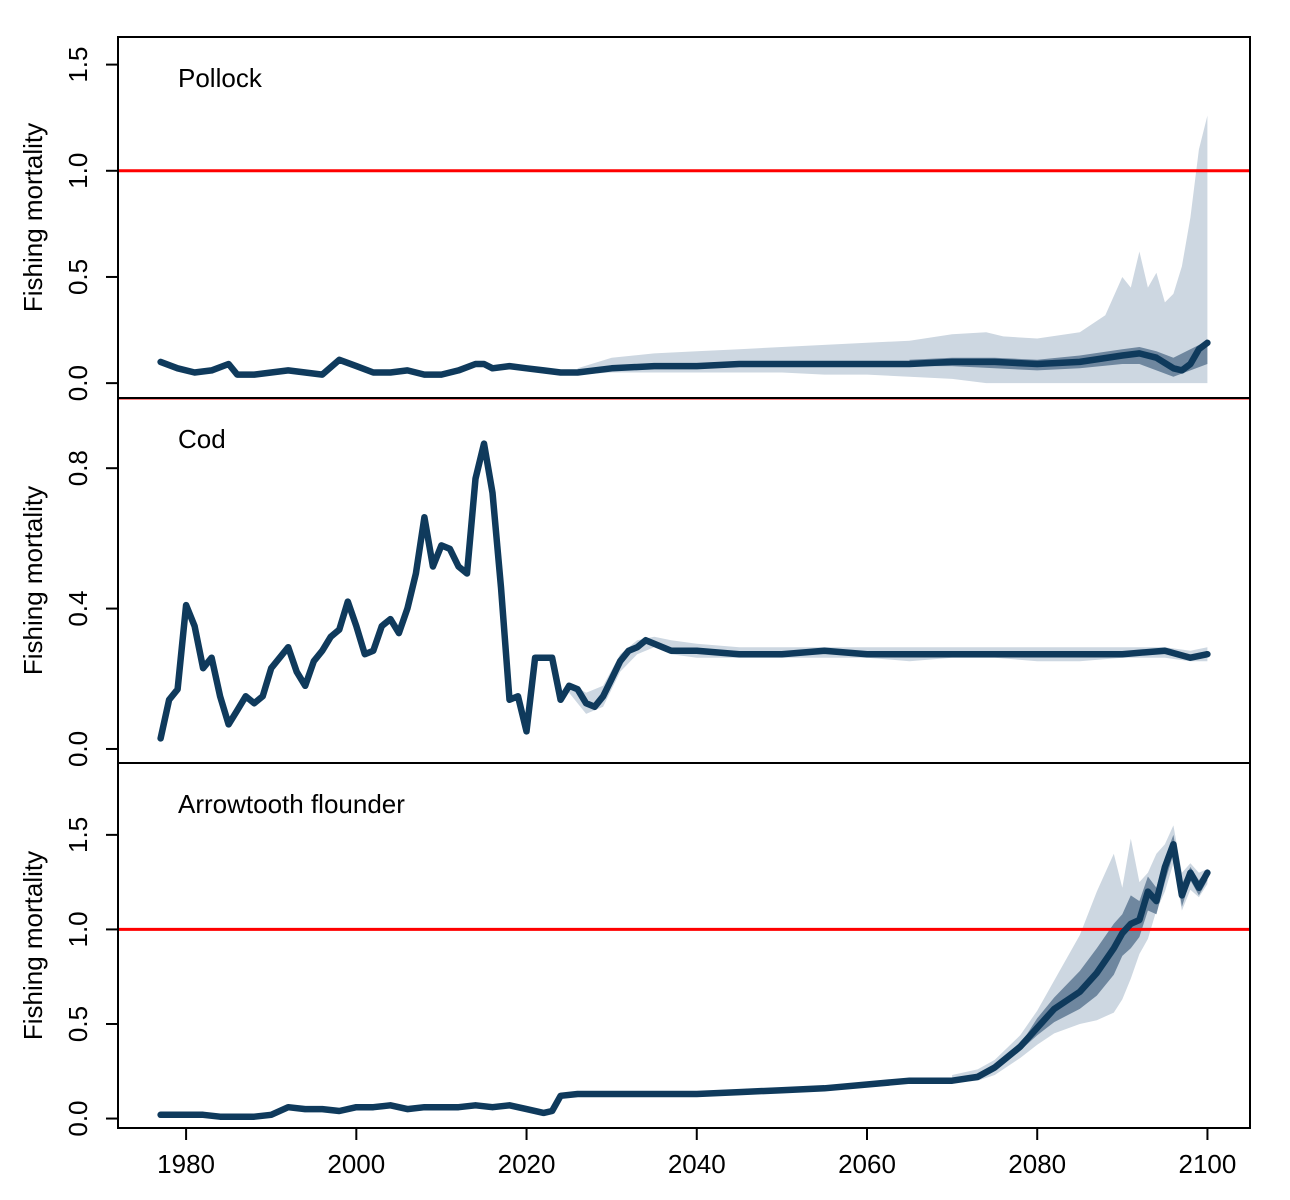 The image size is (1290, 1200). I want to click on uncertainty-band-outer, so click(892, 249).